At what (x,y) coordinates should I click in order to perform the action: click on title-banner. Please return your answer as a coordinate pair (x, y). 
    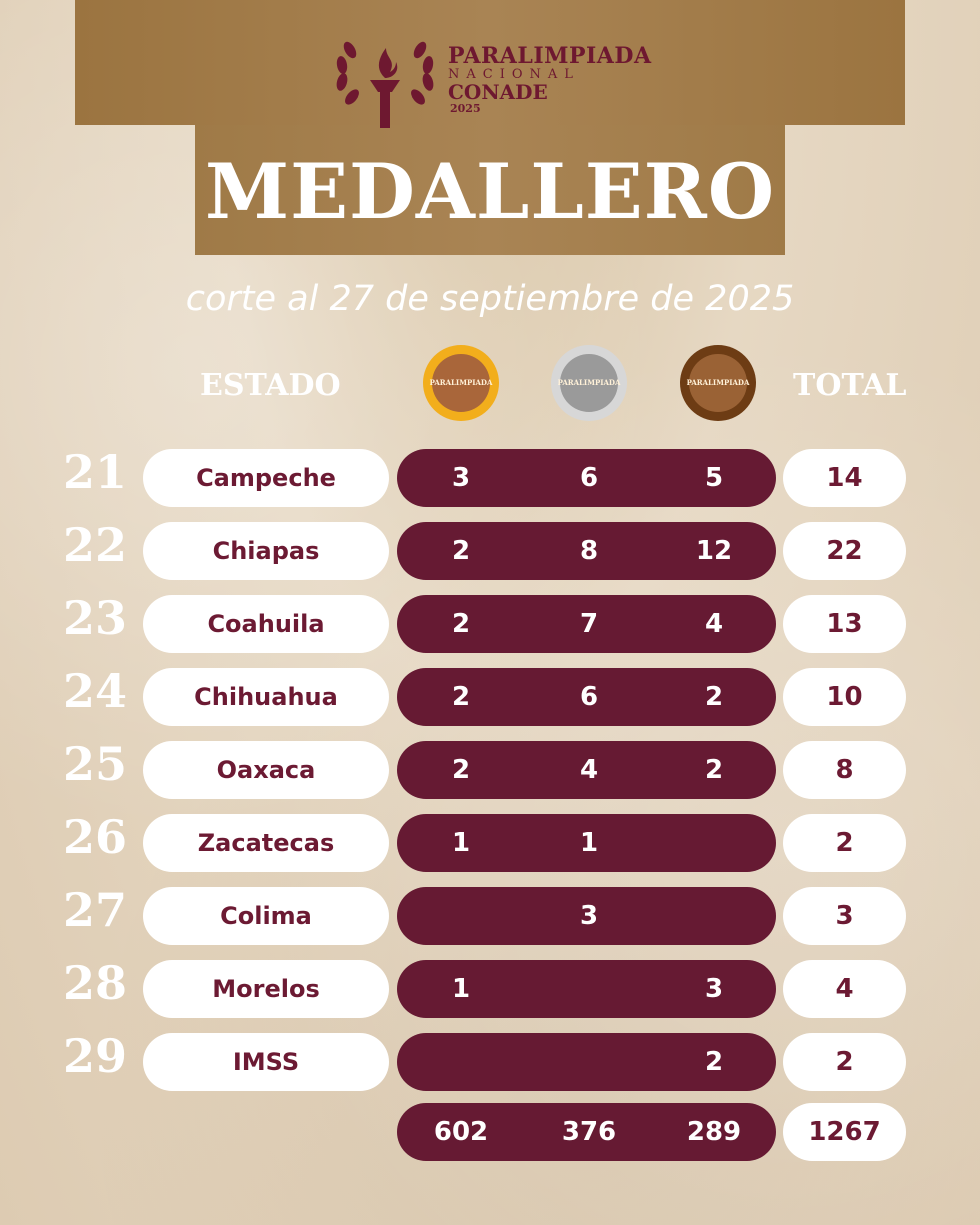
    Looking at the image, I should click on (490, 190).